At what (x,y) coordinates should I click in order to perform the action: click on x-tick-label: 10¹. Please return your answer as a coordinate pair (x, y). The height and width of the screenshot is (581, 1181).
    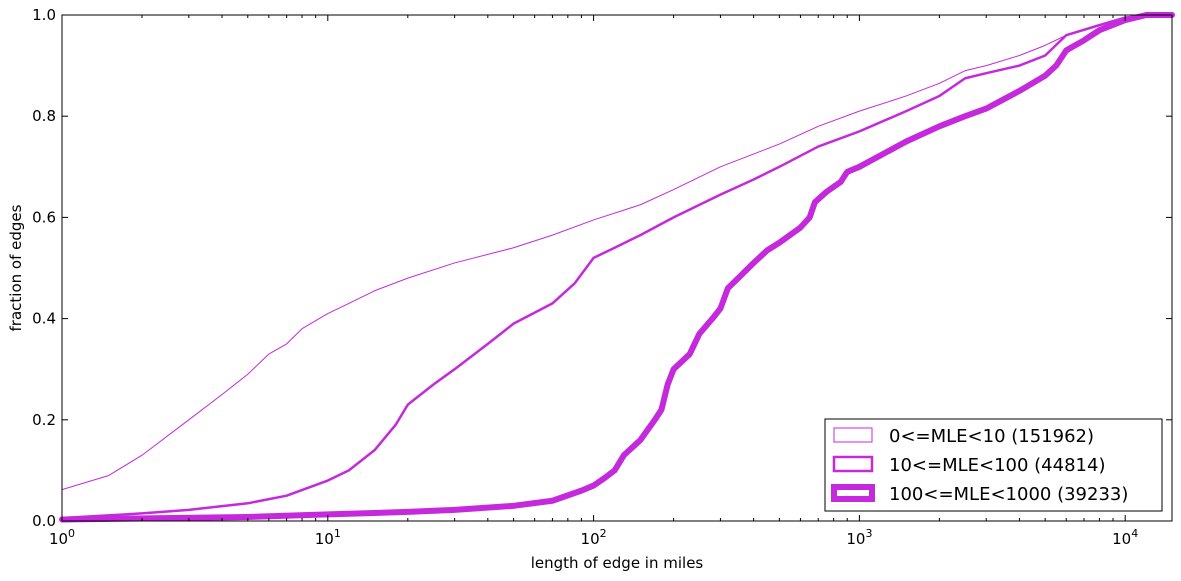
    Looking at the image, I should click on (328, 537).